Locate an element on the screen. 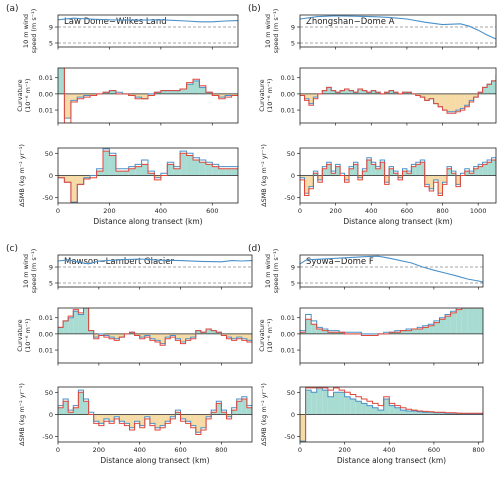 This screenshot has width=500, height=478. smb-ylabel: ΔSMB (kg m⁻² yr⁻¹) is located at coordinates (264, 175).